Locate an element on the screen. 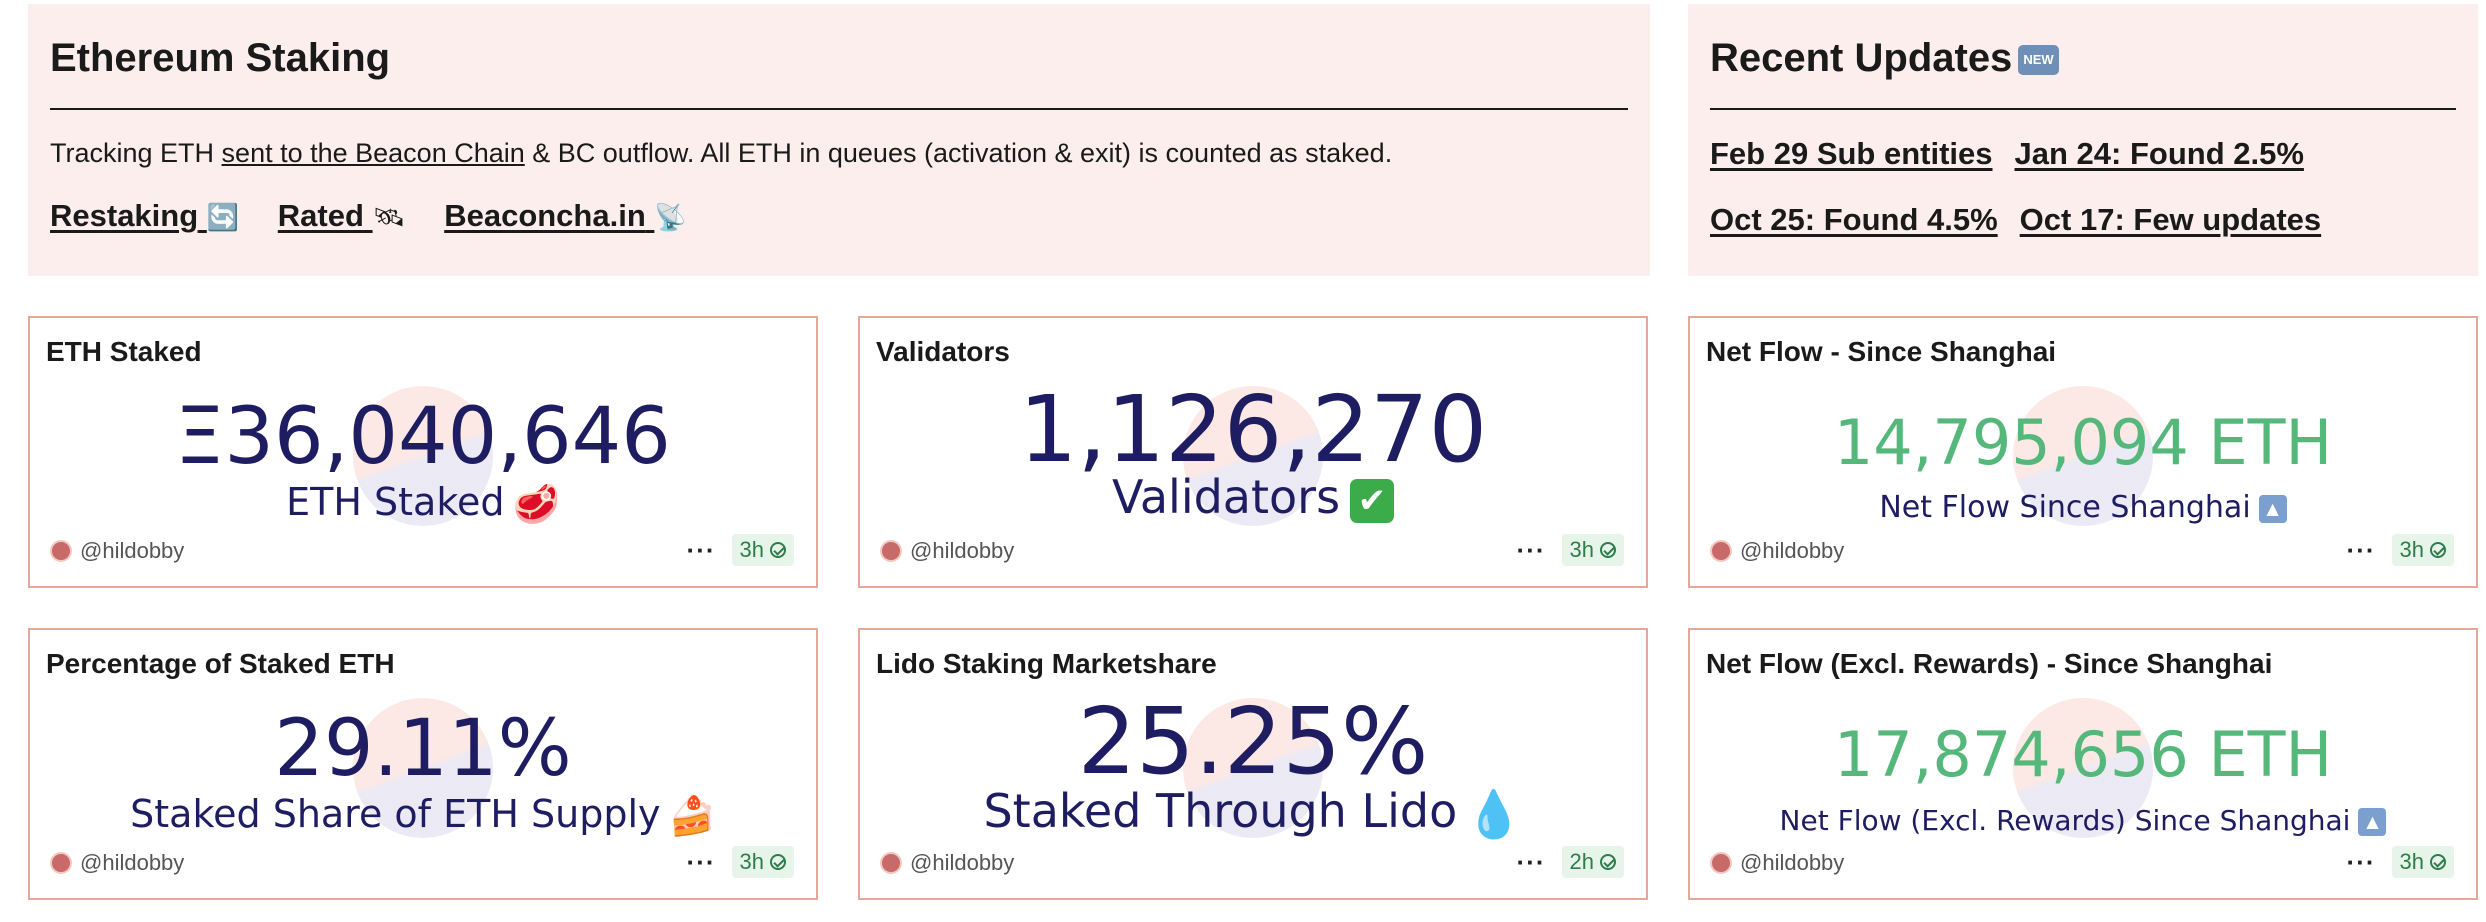 Image resolution: width=2486 pixels, height=922 pixels. eth-staked-value: Ξ36,040,646 is located at coordinates (423, 437).